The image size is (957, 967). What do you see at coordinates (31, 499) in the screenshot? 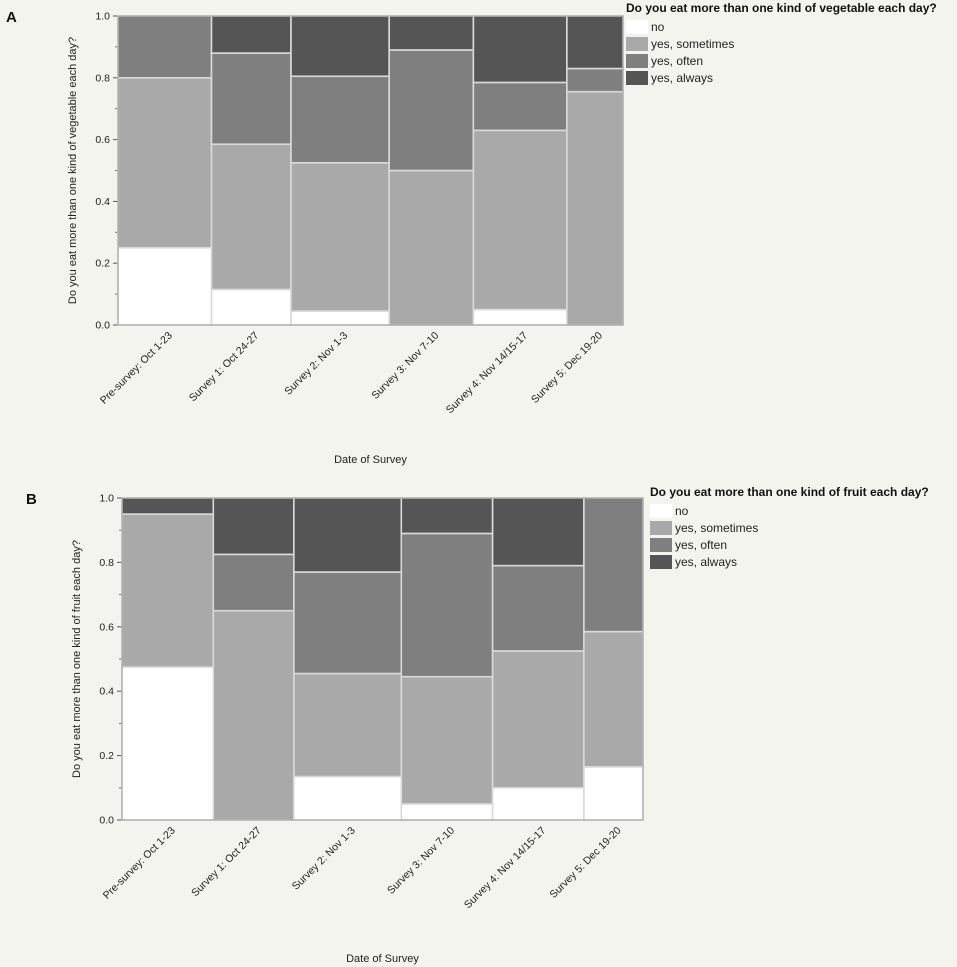
I see `panel-label: B` at bounding box center [31, 499].